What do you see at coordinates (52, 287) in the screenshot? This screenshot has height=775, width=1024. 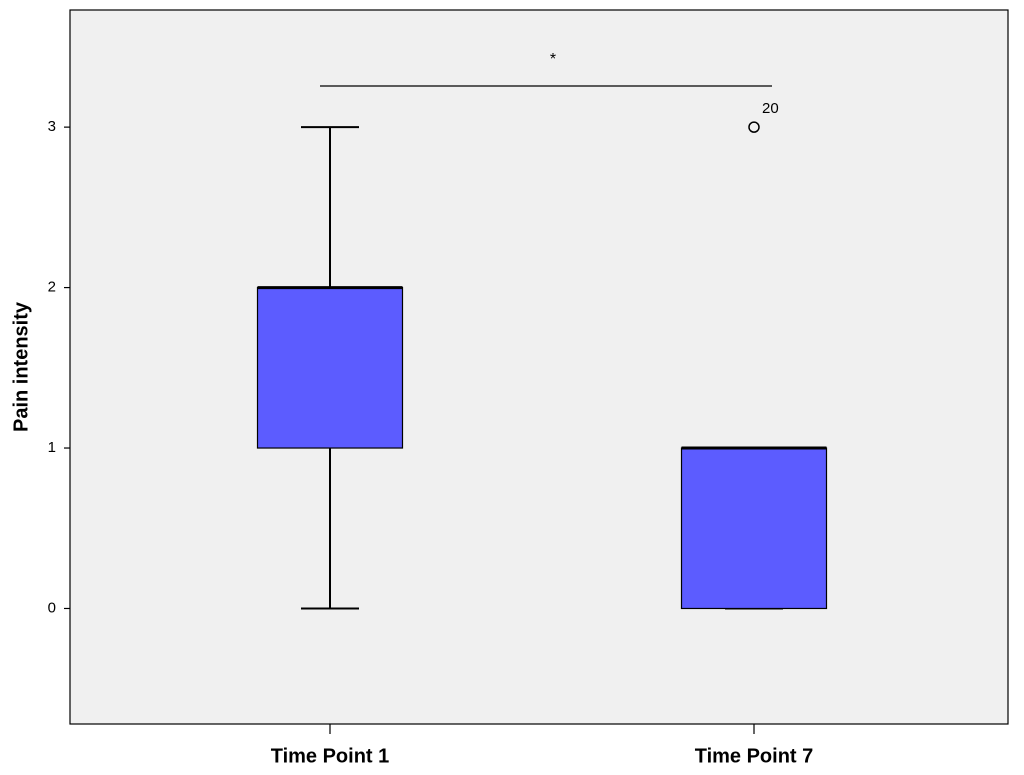 I see `y-tick-label: 2` at bounding box center [52, 287].